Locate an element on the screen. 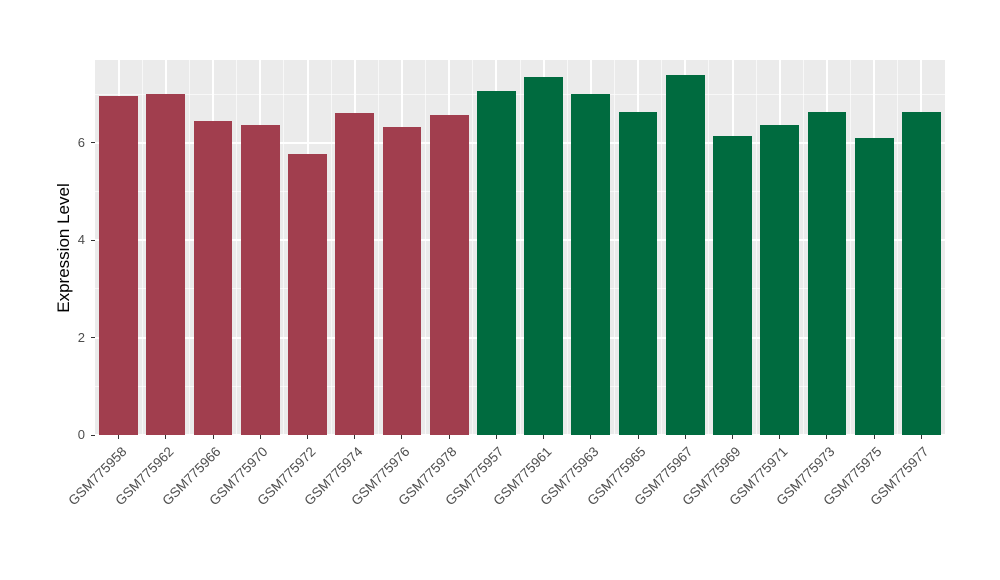 The width and height of the screenshot is (1000, 580). bar-GSM775969 is located at coordinates (732, 285).